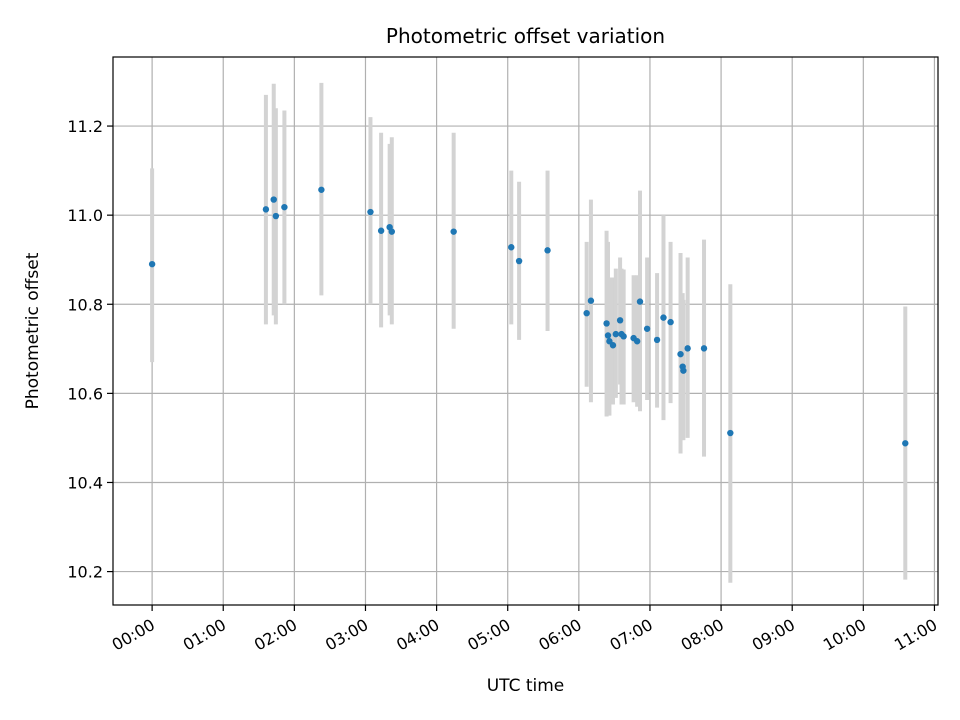 This screenshot has width=960, height=720. Describe the element at coordinates (526, 686) in the screenshot. I see `x-axis-label: UTC time` at that location.